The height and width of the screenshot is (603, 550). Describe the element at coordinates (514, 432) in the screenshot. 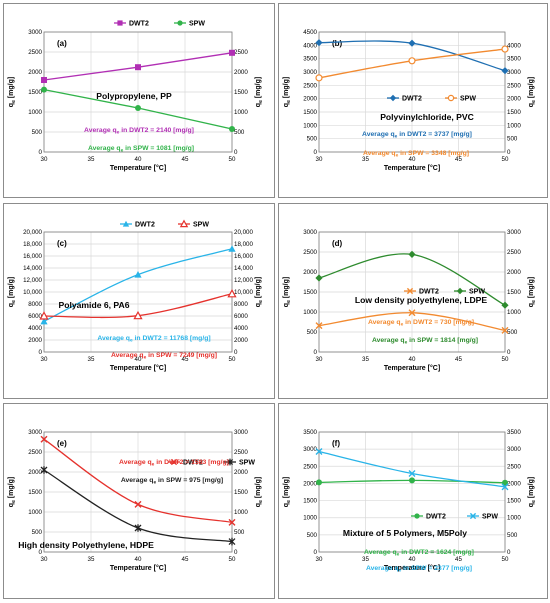

I see `y-tick-label-right: 3500` at that location.